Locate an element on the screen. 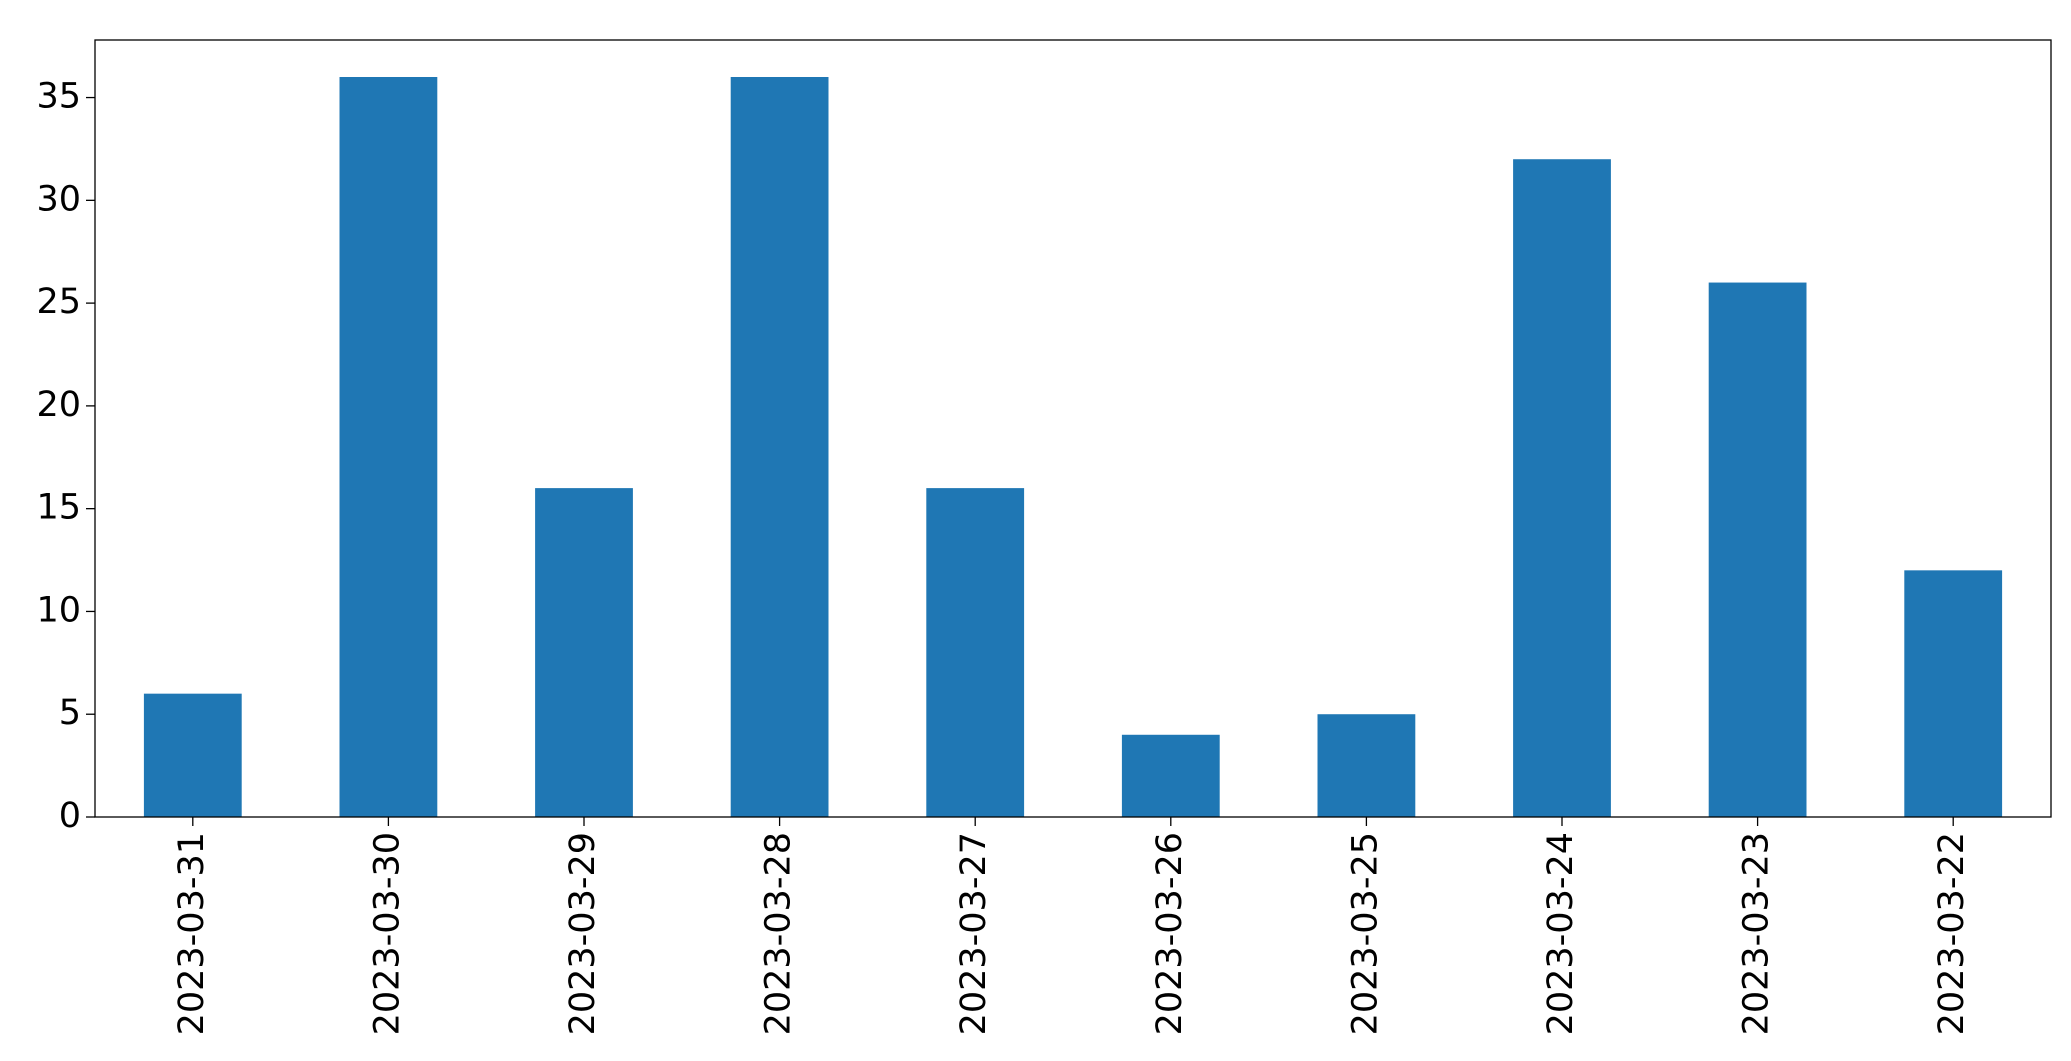 The image size is (2071, 1061). y-tick-label: 20 is located at coordinates (58, 405).